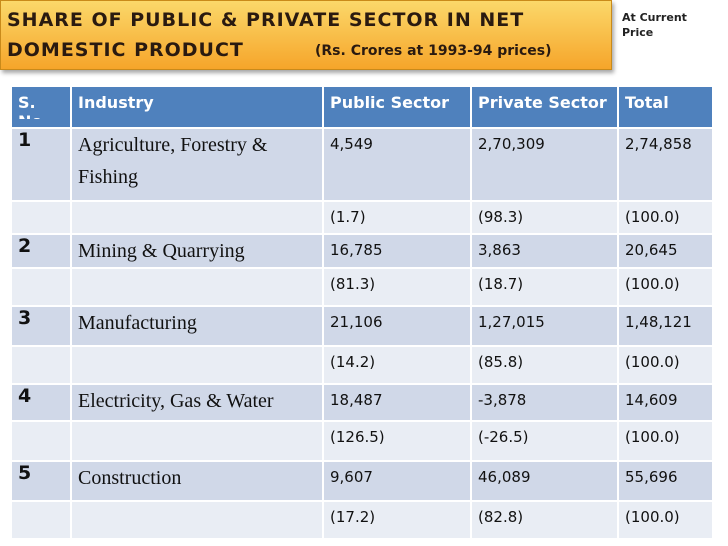 The height and width of the screenshot is (546, 728). I want to click on row-number: 2, so click(41, 251).